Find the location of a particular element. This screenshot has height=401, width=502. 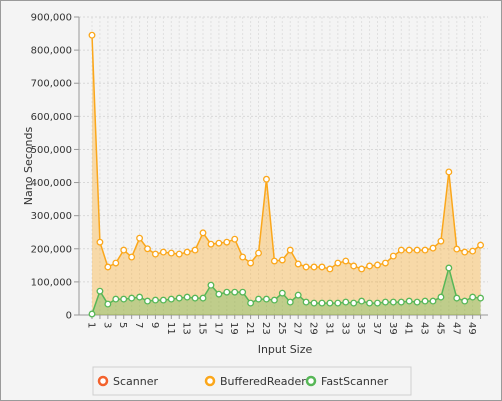

y-tick-label: 400,000 is located at coordinates (51, 183).